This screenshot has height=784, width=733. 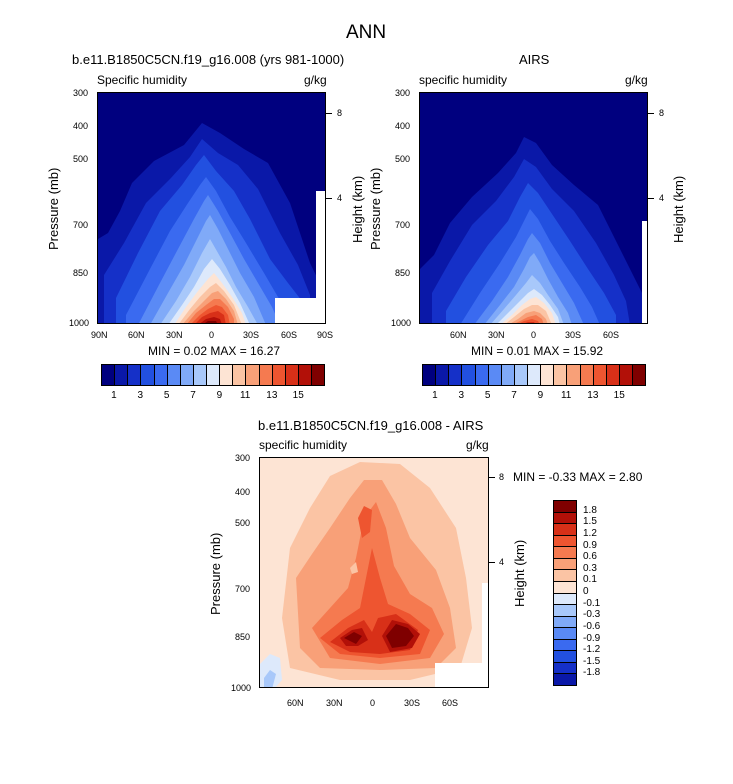 I want to click on panel1-ytick-300: 300, so click(x=81, y=93).